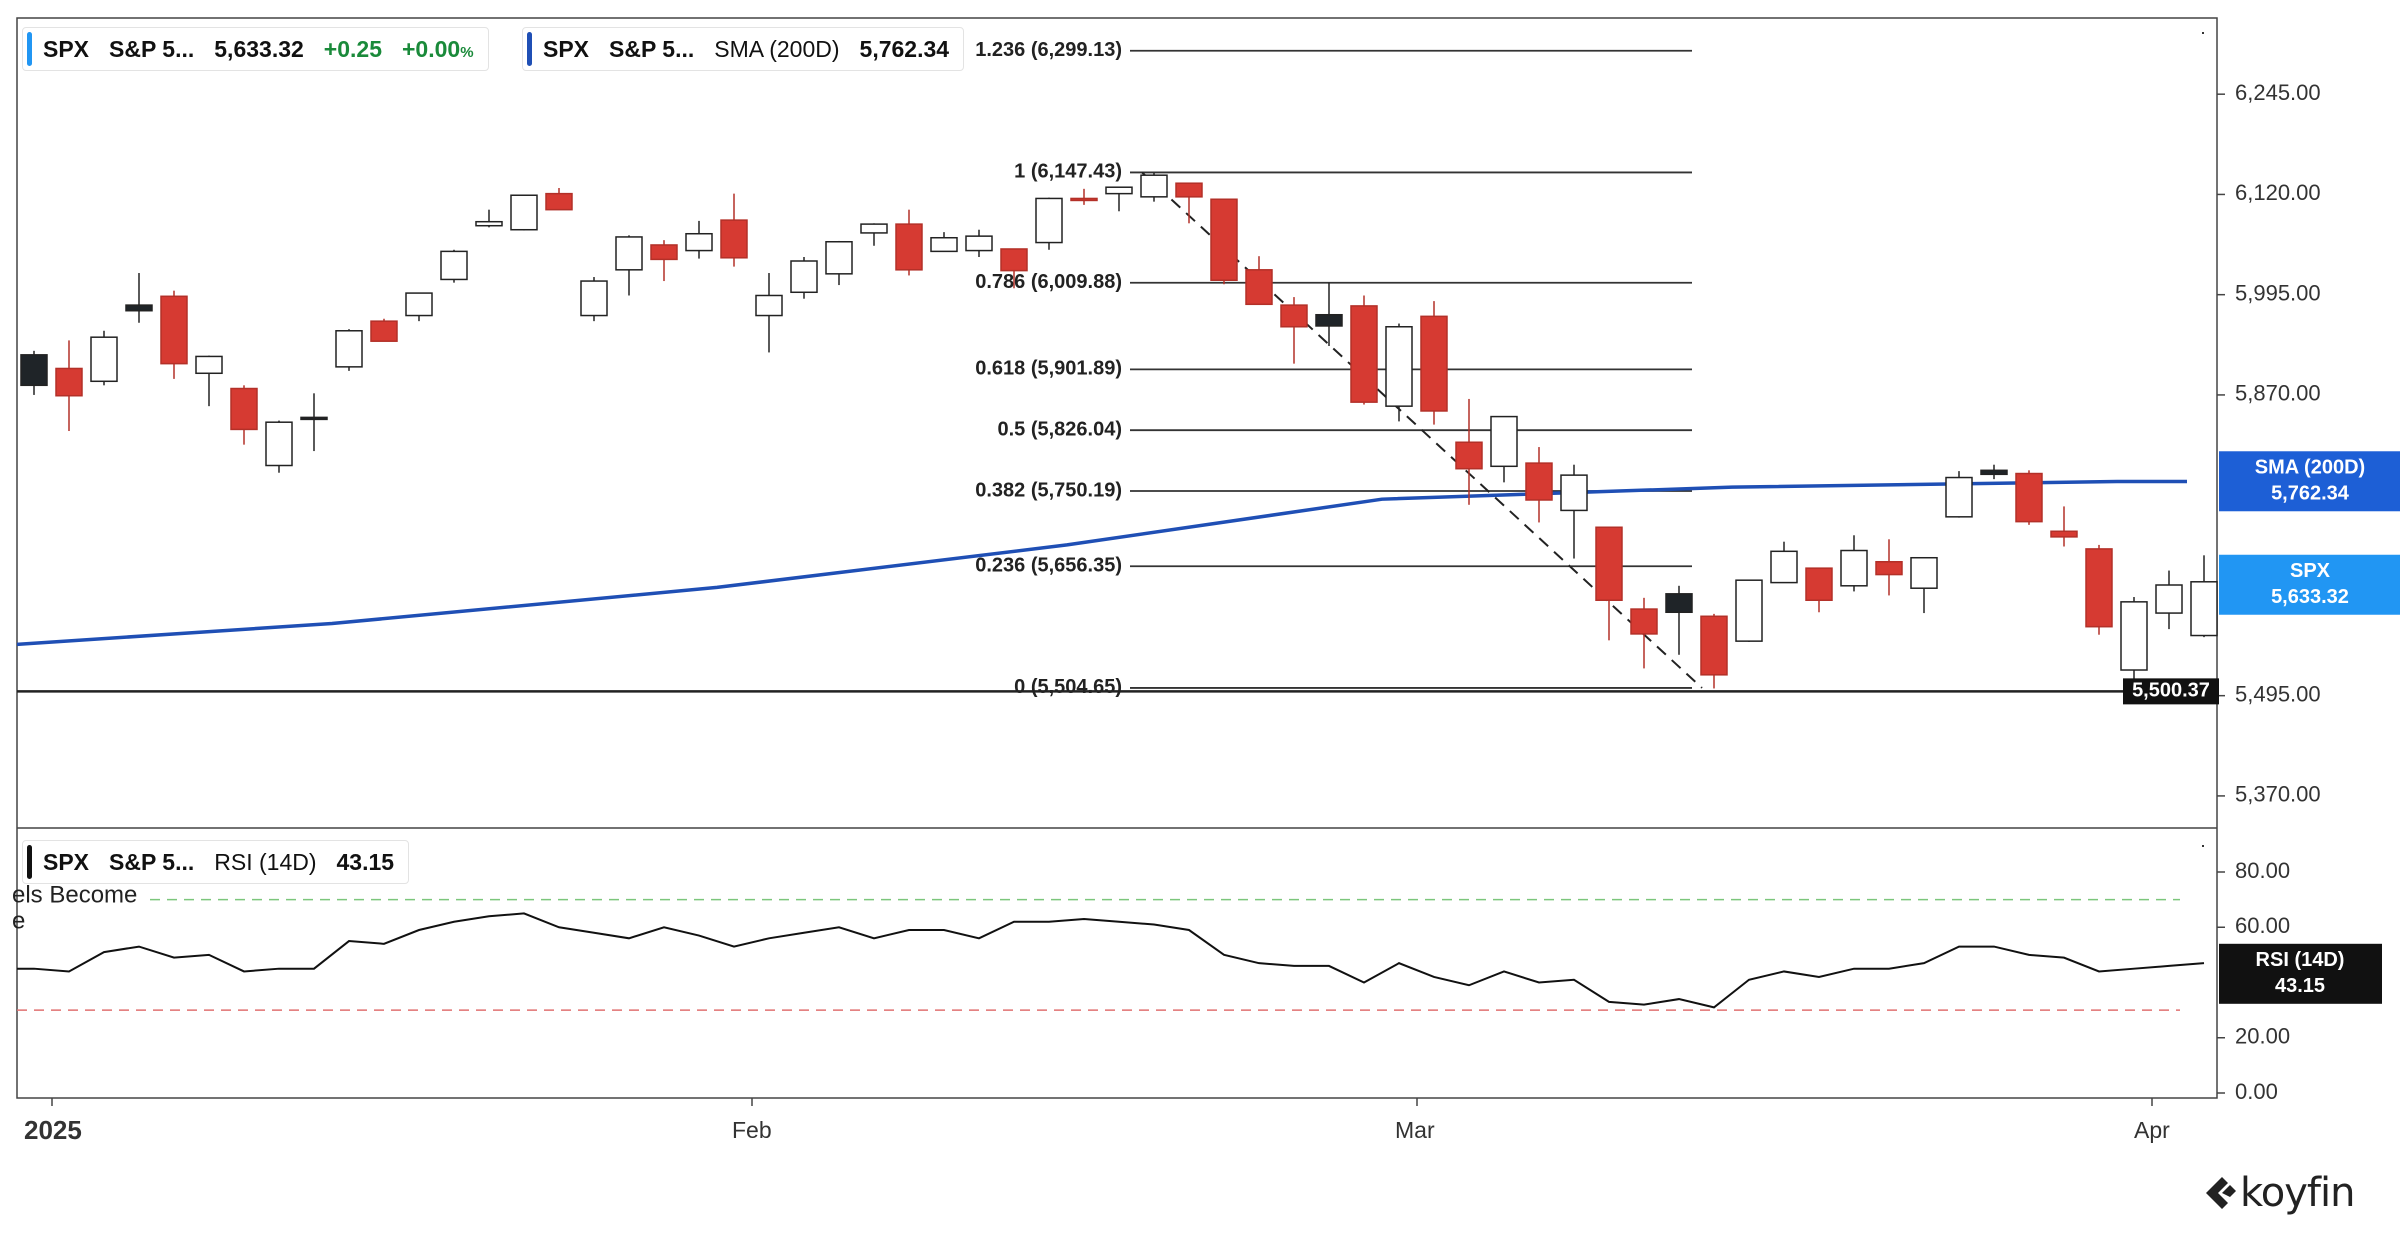 The image size is (2400, 1240). Describe the element at coordinates (352, 48) in the screenshot. I see `price-legend-change: +0.25` at that location.